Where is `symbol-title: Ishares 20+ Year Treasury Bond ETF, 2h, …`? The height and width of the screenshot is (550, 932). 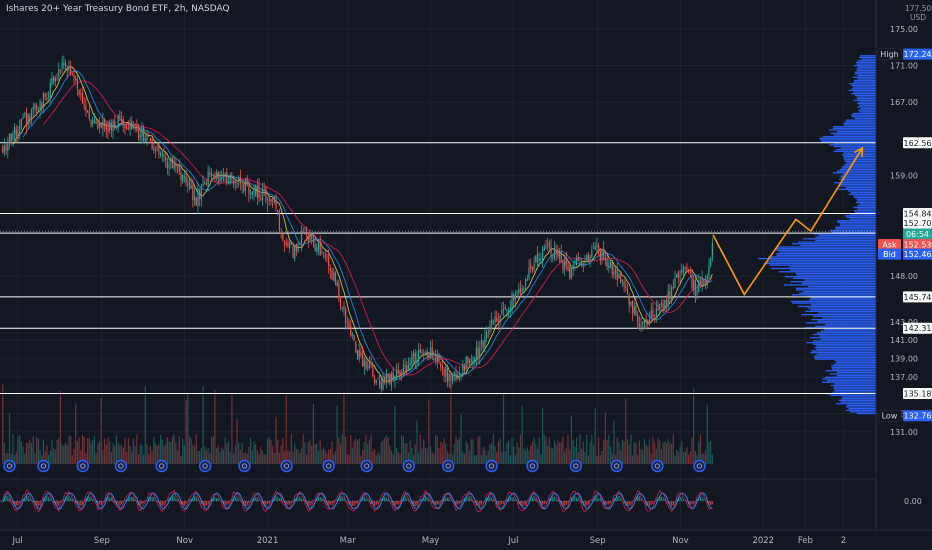
symbol-title: Ishares 20+ Year Treasury Bond ETF, 2h, … is located at coordinates (118, 9).